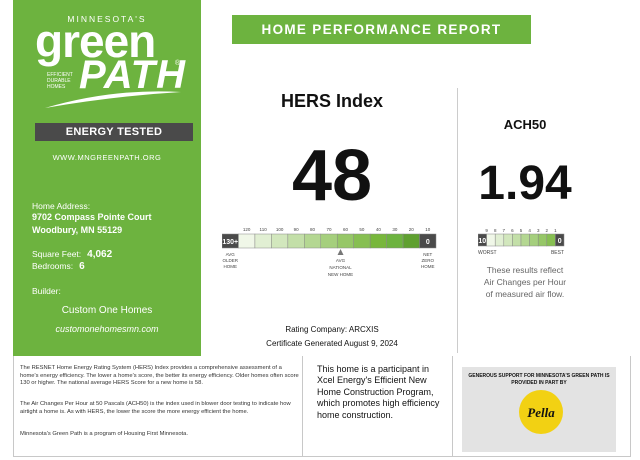 The image size is (640, 460). I want to click on hers-tick-label: 10, so click(428, 229).